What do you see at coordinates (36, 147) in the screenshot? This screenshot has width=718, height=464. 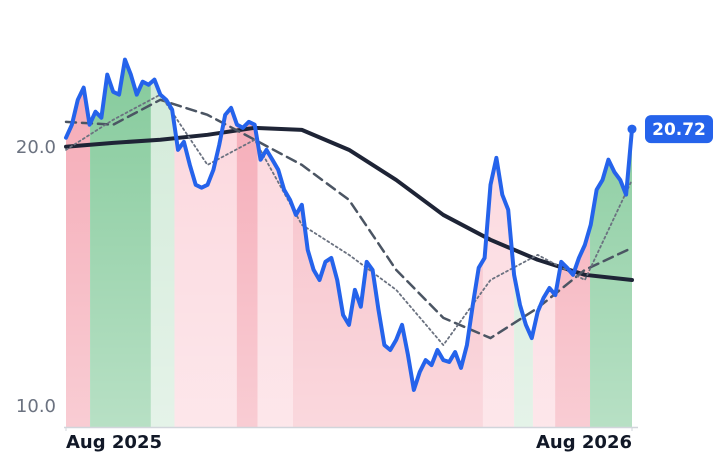 I see `y-tick-label: 20.0` at bounding box center [36, 147].